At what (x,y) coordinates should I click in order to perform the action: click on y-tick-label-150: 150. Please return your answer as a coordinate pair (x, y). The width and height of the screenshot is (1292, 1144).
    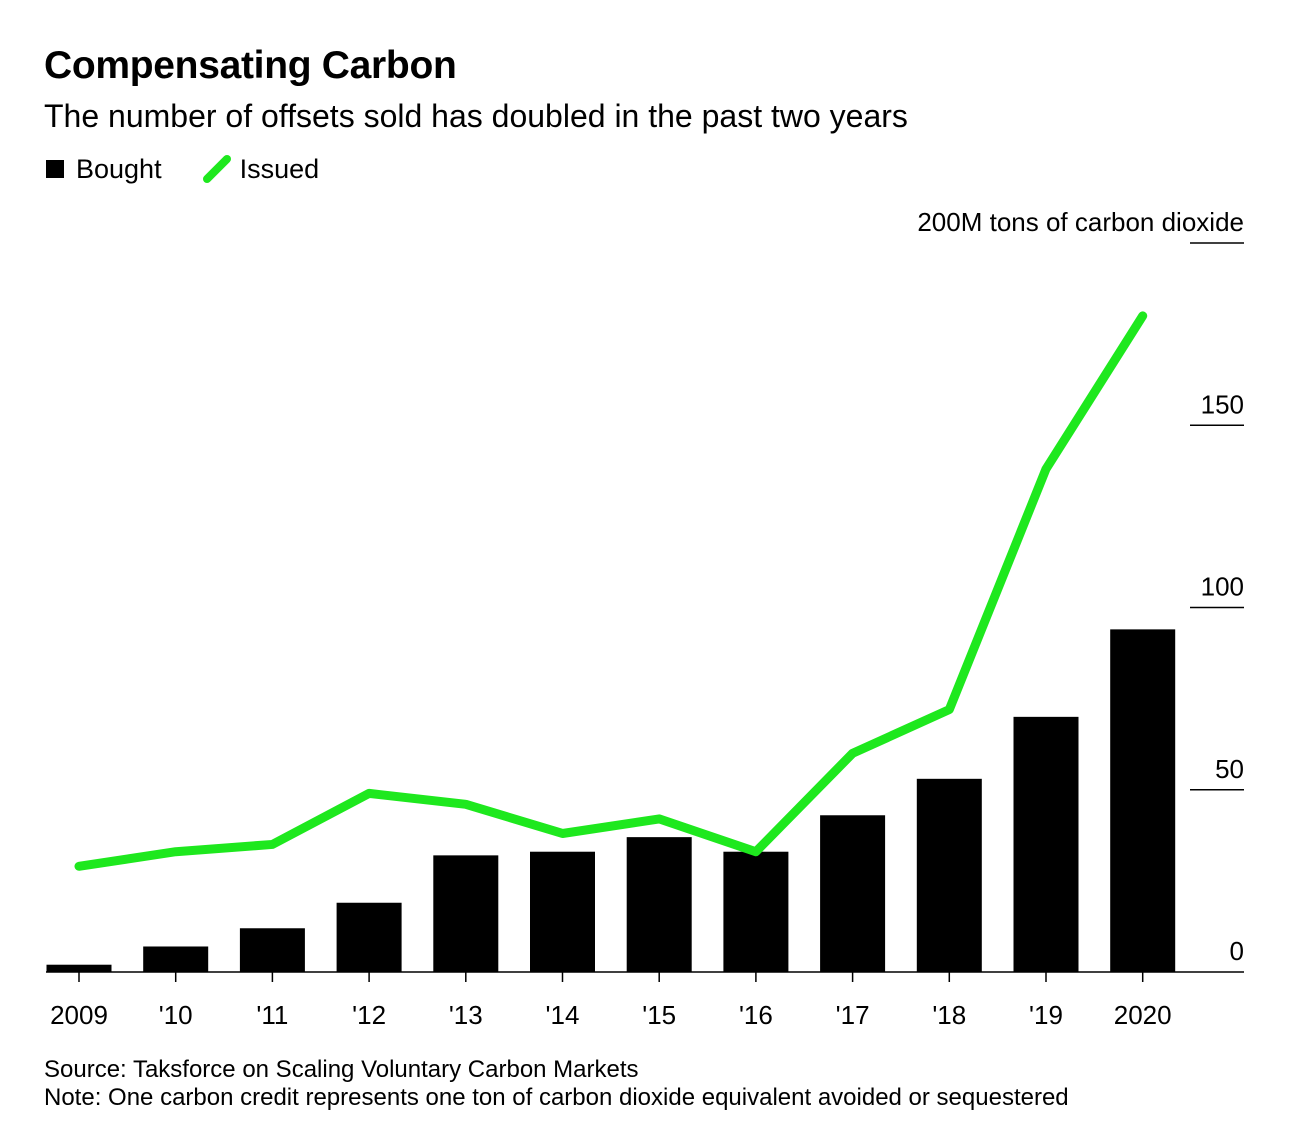
    Looking at the image, I should click on (1222, 404).